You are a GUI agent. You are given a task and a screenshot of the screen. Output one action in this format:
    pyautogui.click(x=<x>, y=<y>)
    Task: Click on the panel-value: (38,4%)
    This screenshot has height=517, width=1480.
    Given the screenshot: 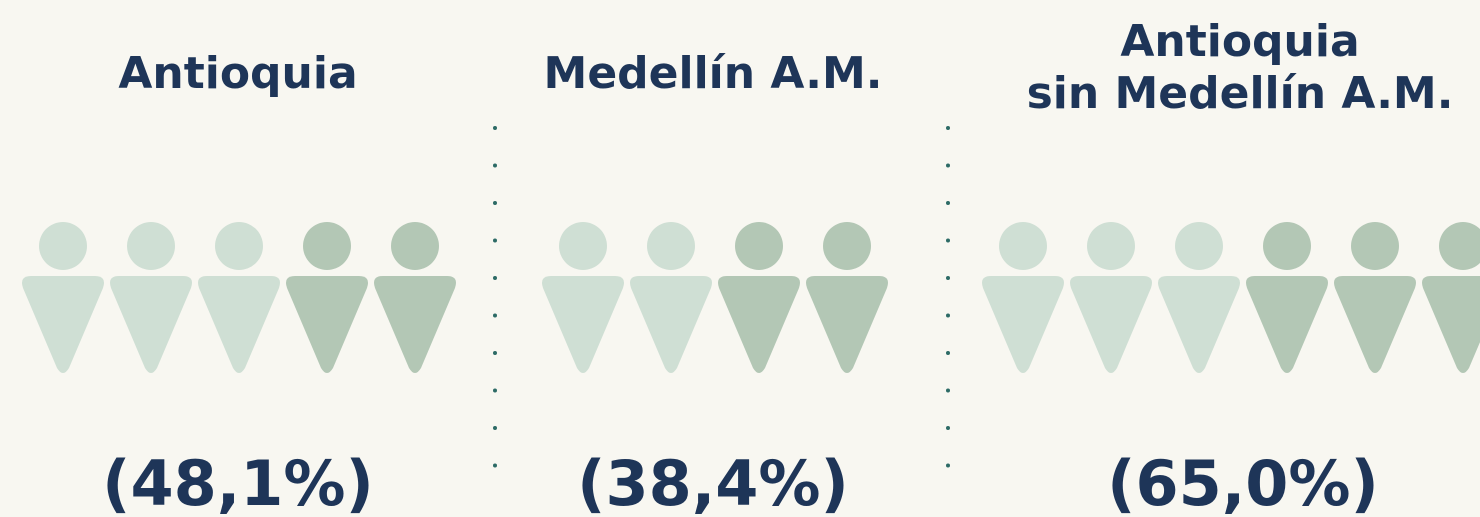 What is the action you would take?
    pyautogui.click(x=713, y=482)
    